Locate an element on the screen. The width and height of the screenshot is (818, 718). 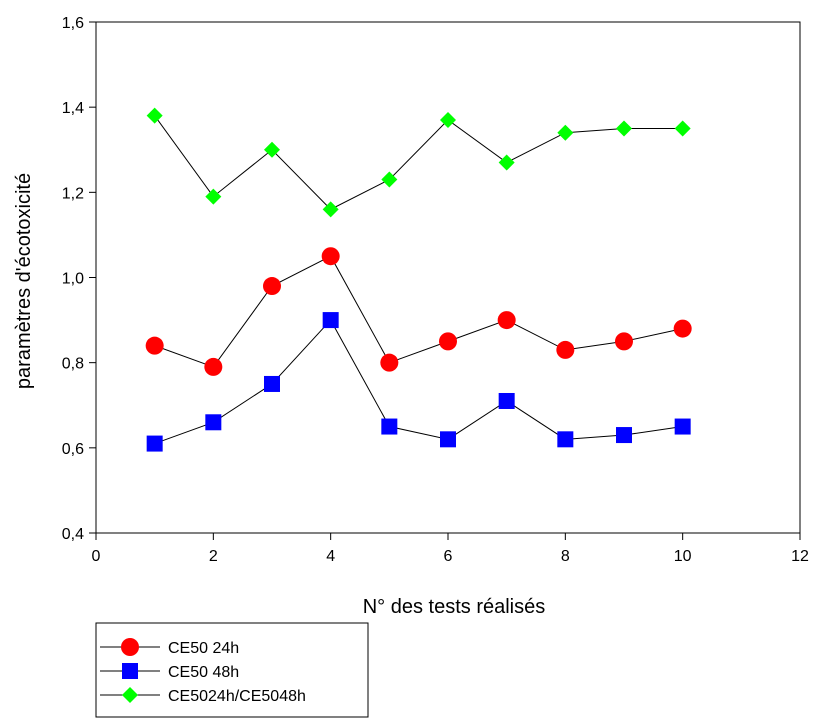
legend-label: CE50 48h is located at coordinates (203, 672).